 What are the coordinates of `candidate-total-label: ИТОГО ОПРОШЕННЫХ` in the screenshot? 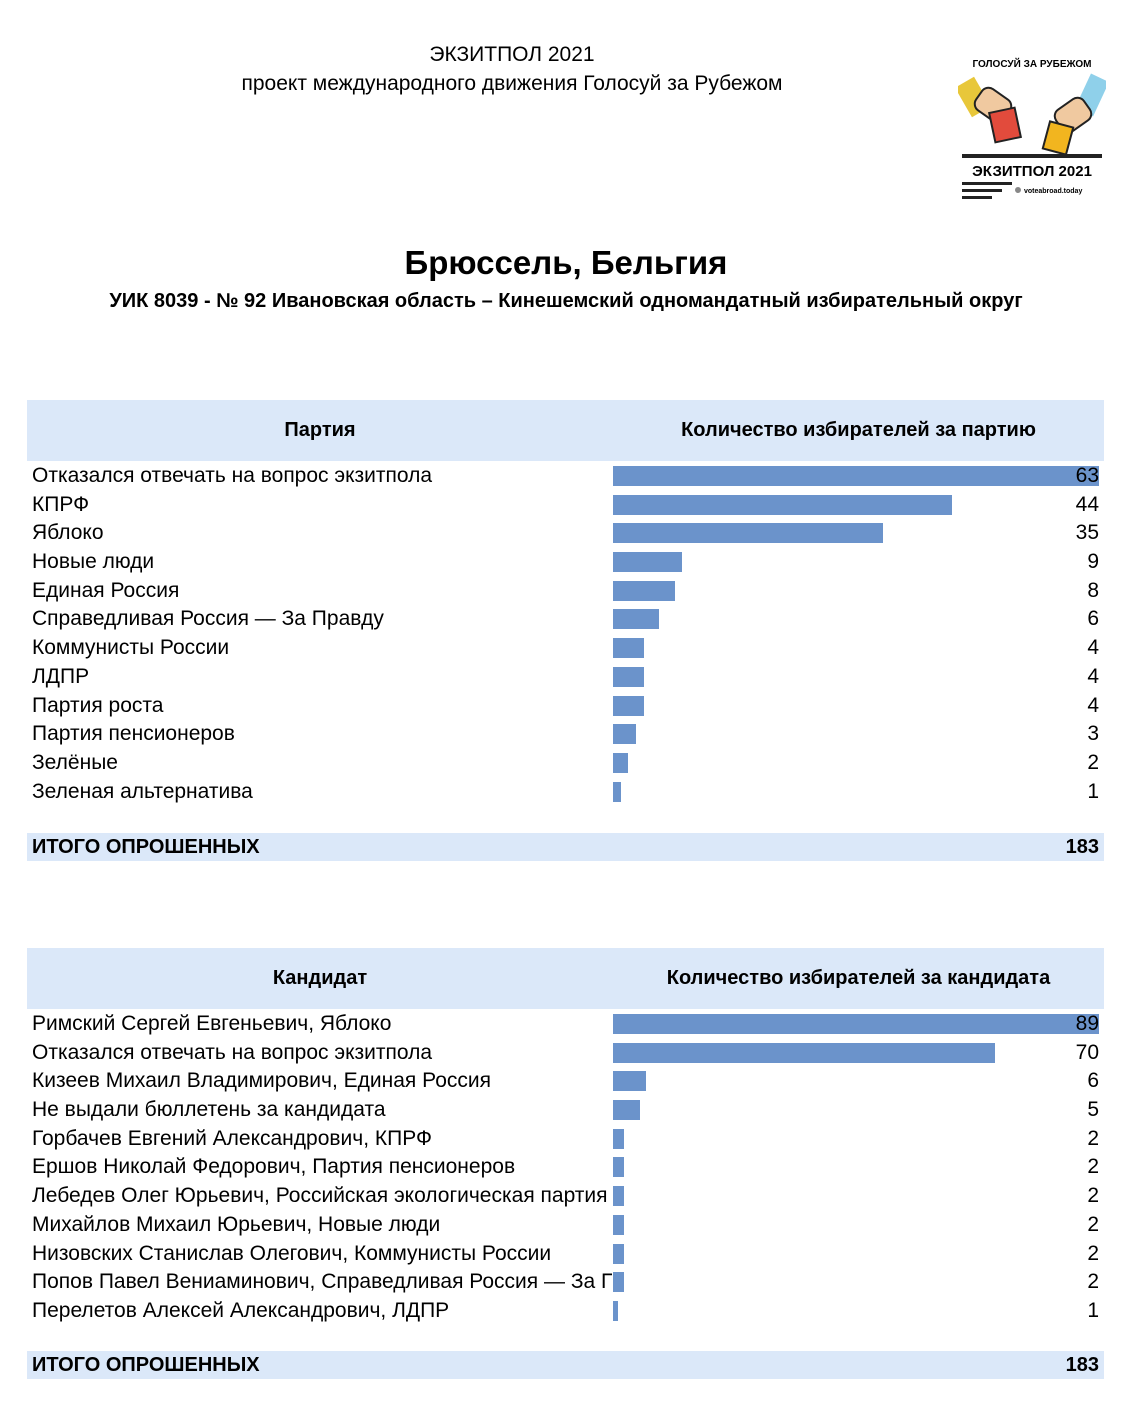 It's located at (146, 1365).